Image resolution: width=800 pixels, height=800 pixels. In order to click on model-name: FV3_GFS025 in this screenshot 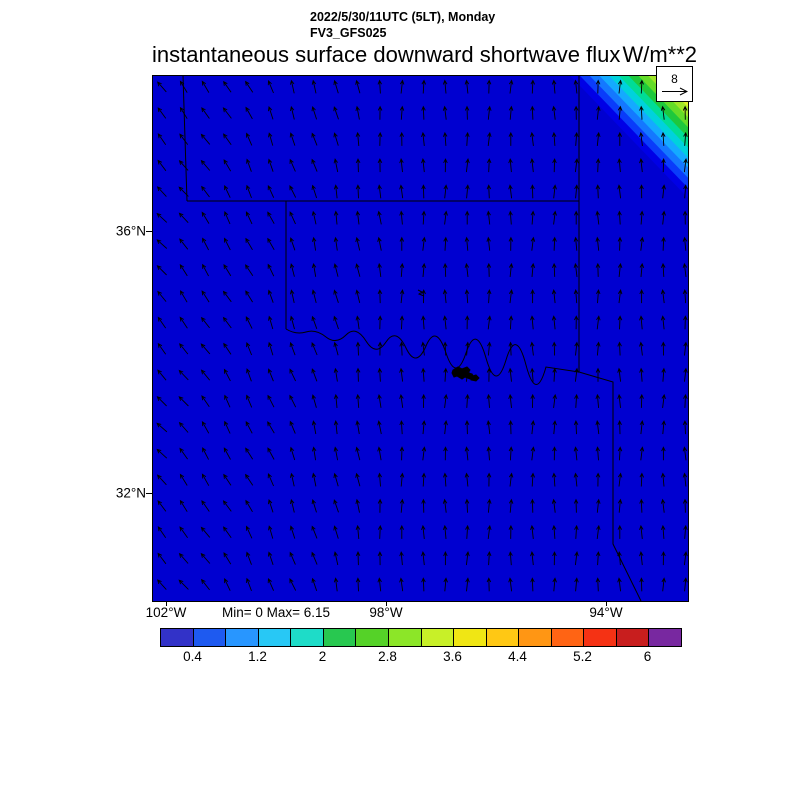, I will do `click(348, 33)`.